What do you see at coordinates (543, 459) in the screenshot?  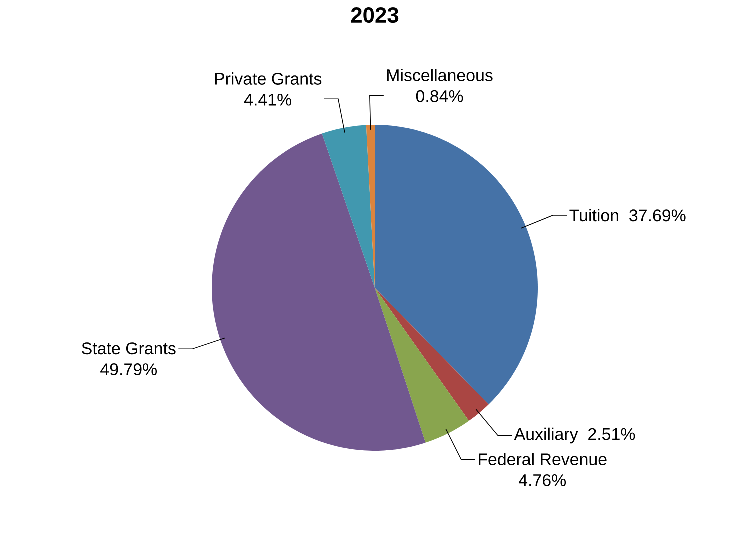 I see `slice-label: Federal Revenue` at bounding box center [543, 459].